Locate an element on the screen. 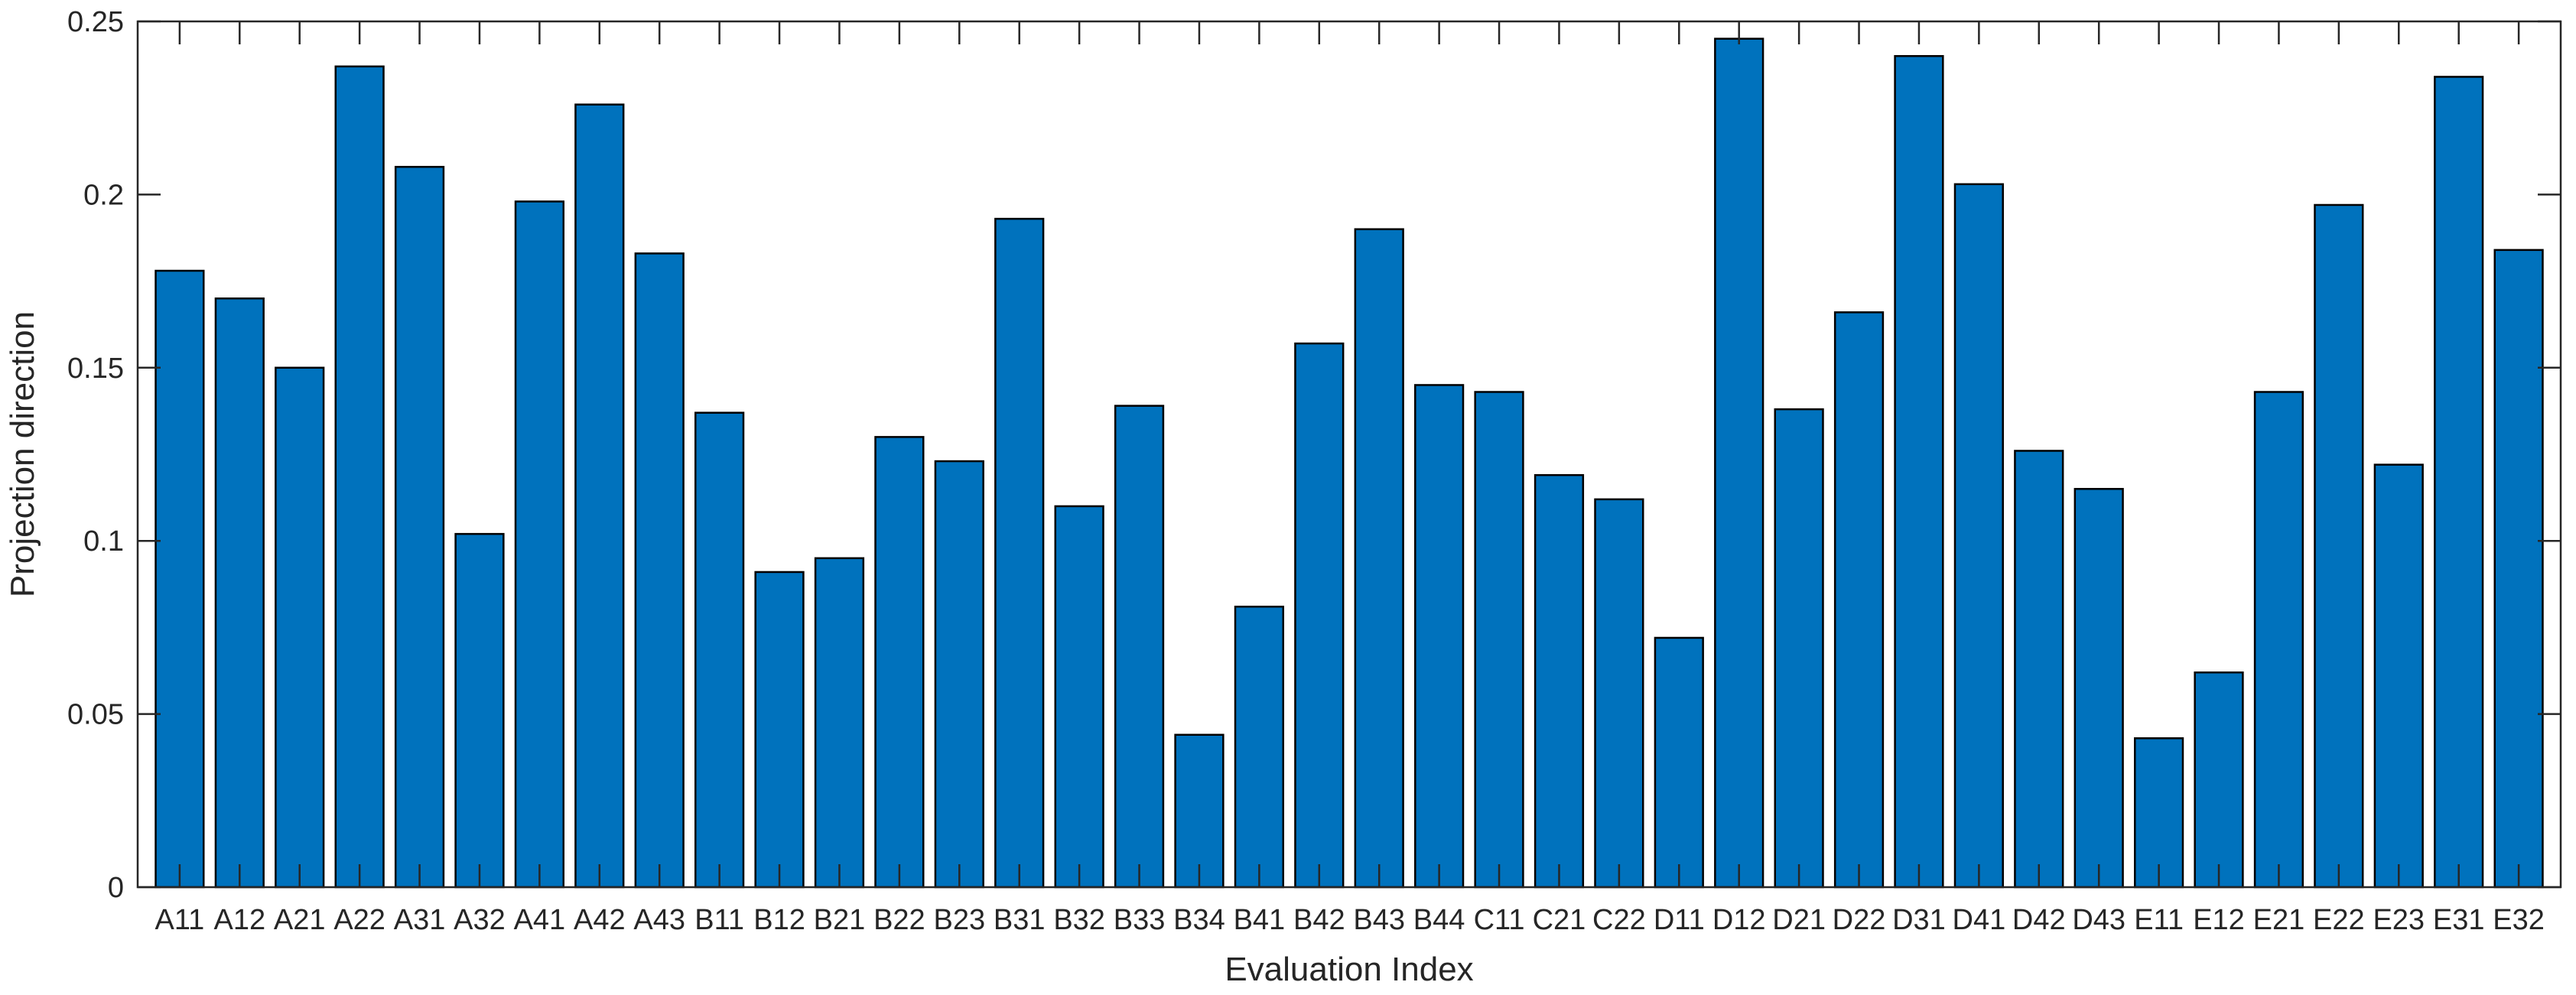 Image resolution: width=2576 pixels, height=995 pixels. x-tick-label: D11 is located at coordinates (1679, 920).